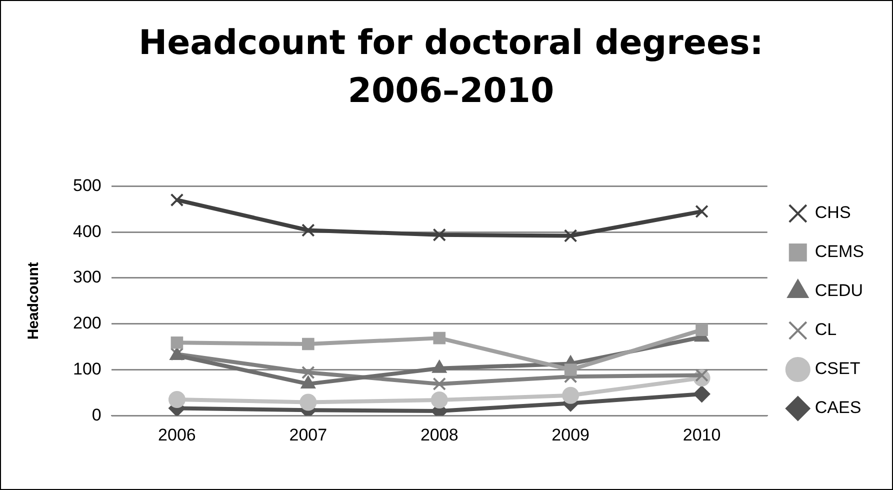 The height and width of the screenshot is (490, 893). What do you see at coordinates (439, 434) in the screenshot?
I see `x-tick-label: 2008` at bounding box center [439, 434].